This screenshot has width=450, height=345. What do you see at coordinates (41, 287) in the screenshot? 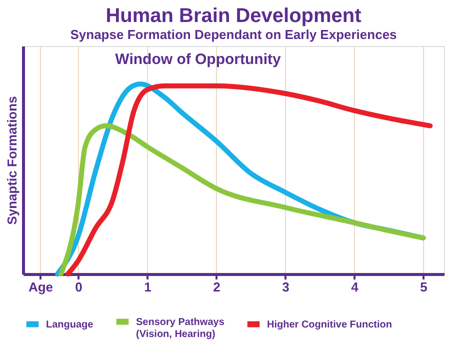
I see `x-tick-label: Age` at bounding box center [41, 287].